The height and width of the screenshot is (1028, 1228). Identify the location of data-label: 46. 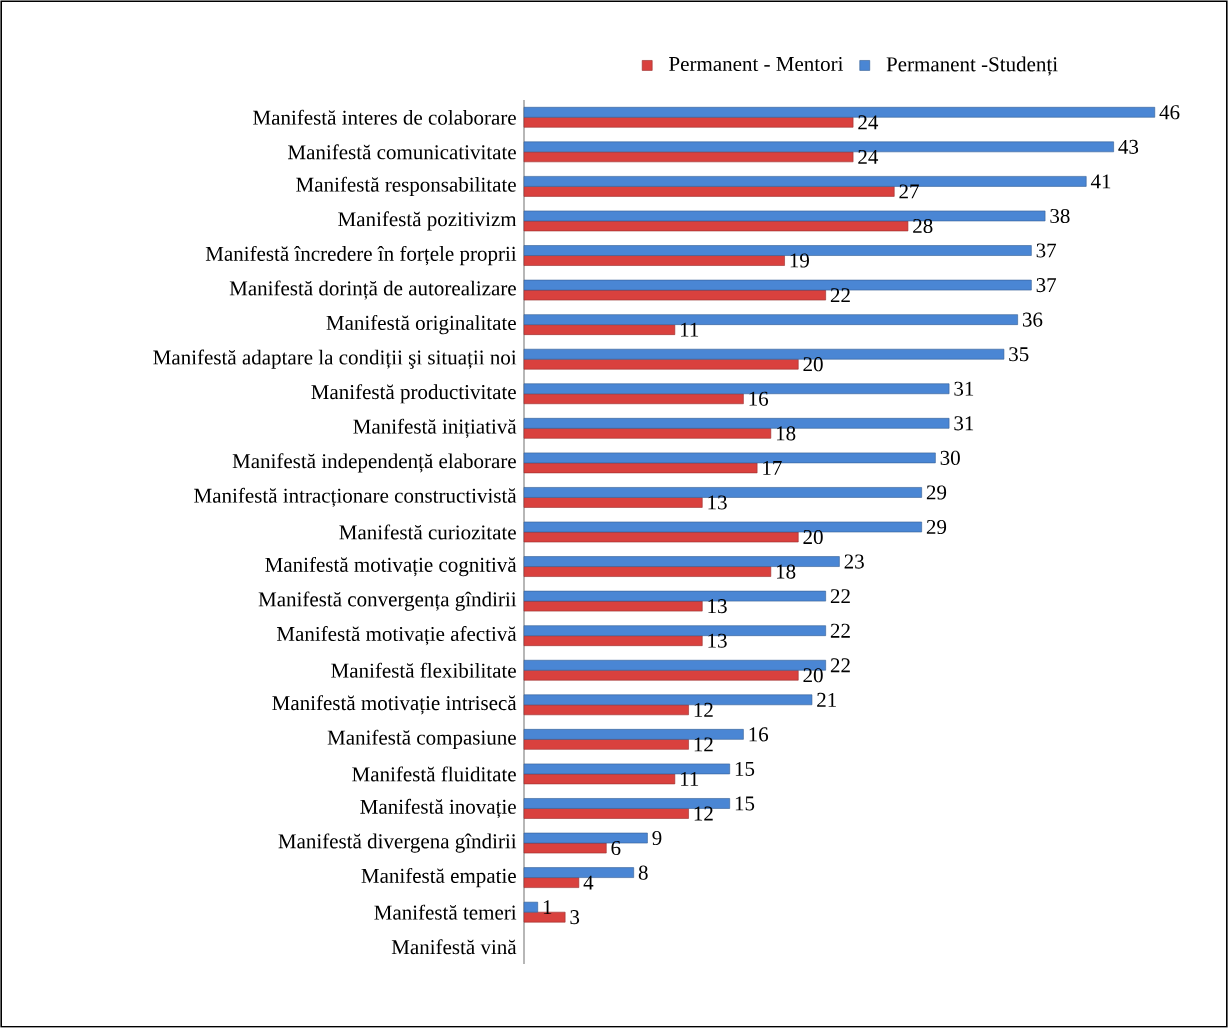
(1169, 112).